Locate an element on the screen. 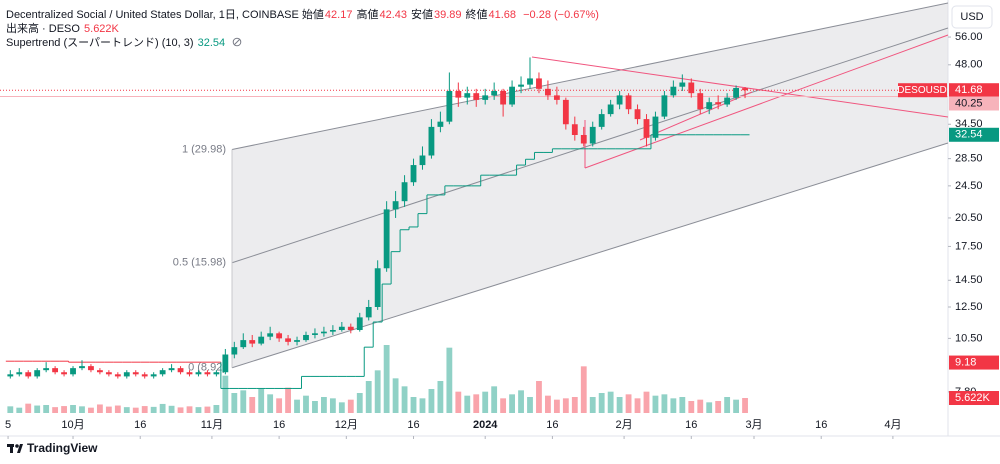 This screenshot has height=464, width=1000. volume-label: 5.622K is located at coordinates (973, 398).